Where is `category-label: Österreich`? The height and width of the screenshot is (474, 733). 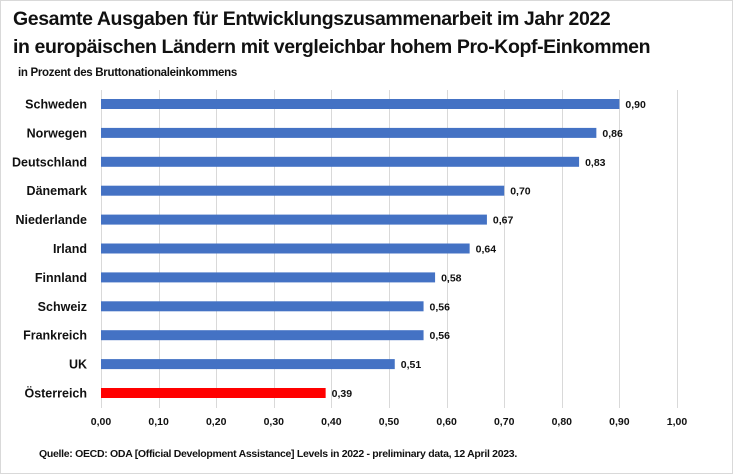
category-label: Österreich is located at coordinates (55, 393).